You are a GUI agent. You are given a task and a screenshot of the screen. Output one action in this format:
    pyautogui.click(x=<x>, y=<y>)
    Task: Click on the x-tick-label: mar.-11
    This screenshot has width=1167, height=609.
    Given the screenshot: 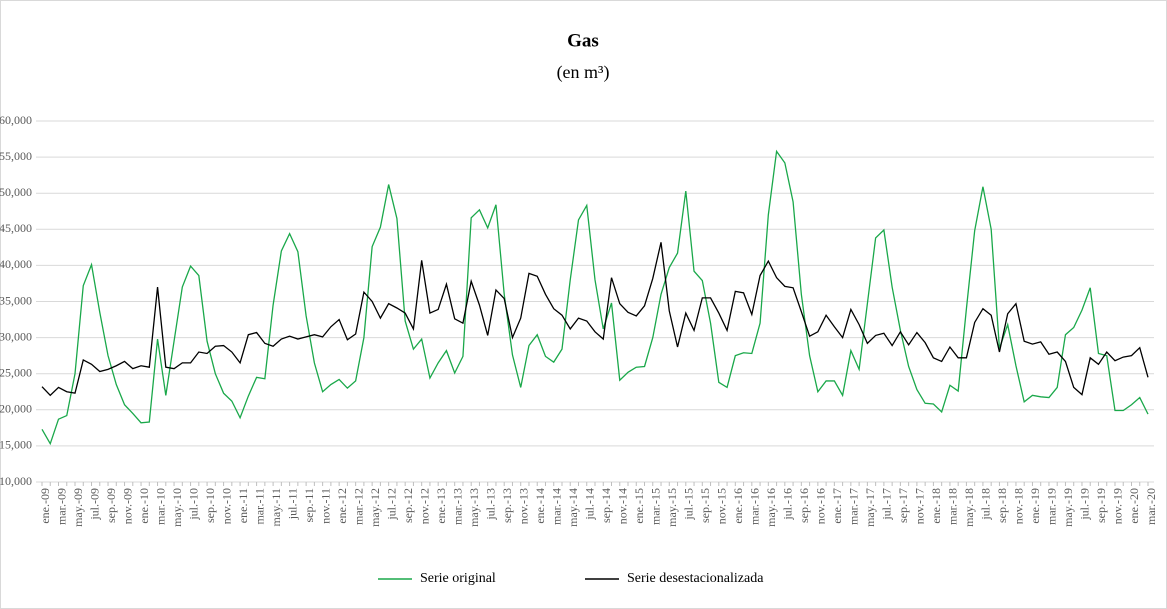 What is the action you would take?
    pyautogui.click(x=259, y=506)
    